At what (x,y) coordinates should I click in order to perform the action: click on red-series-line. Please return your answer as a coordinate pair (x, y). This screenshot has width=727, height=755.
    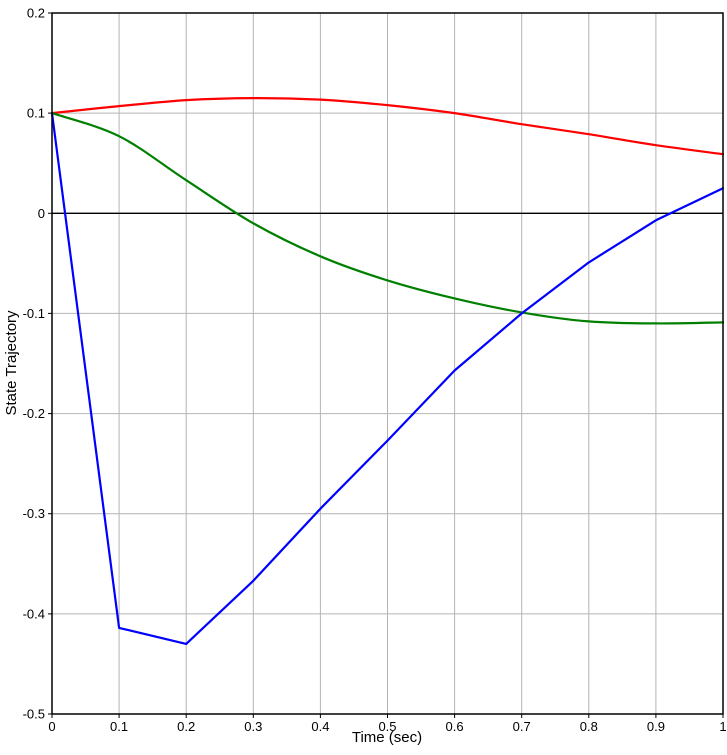
    Looking at the image, I should click on (387, 126).